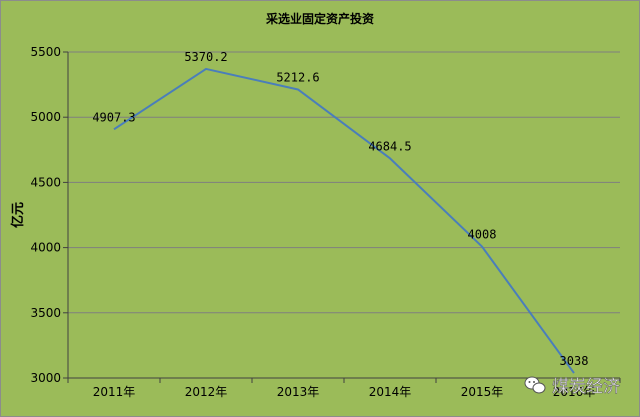 The image size is (640, 417). Describe the element at coordinates (390, 392) in the screenshot. I see `x-tick-label: 2014年` at that location.